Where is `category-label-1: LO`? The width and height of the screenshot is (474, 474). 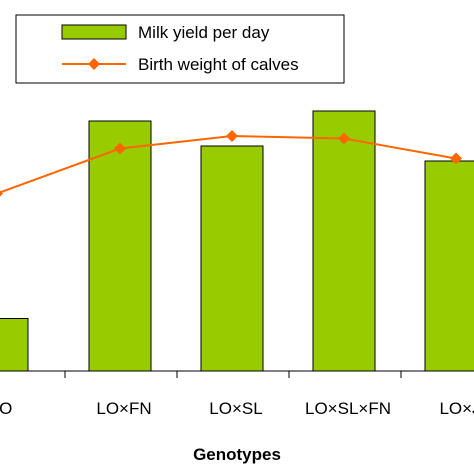
category-label-1: LO is located at coordinates (6, 408).